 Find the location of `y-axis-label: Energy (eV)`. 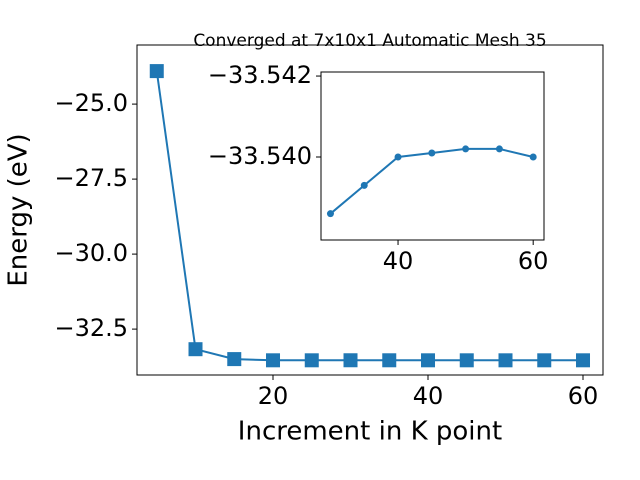

y-axis-label: Energy (eV) is located at coordinates (19, 209).